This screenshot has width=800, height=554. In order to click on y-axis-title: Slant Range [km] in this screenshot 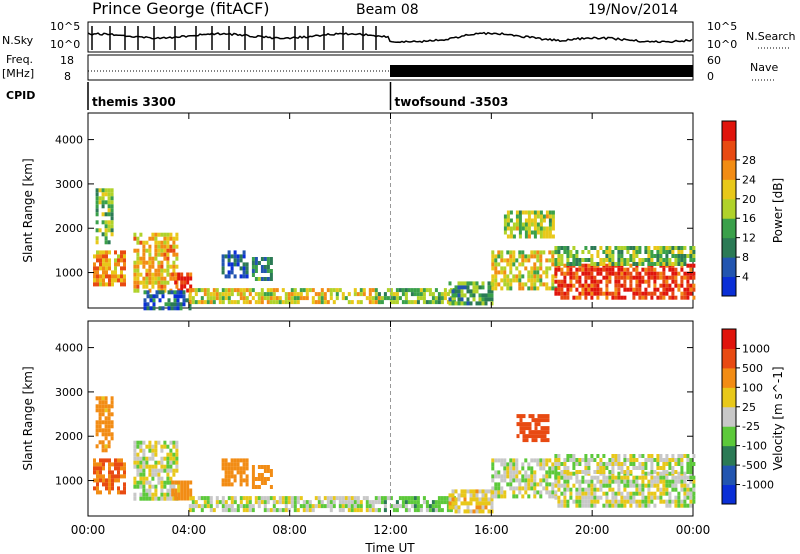, I will do `click(28, 418)`.